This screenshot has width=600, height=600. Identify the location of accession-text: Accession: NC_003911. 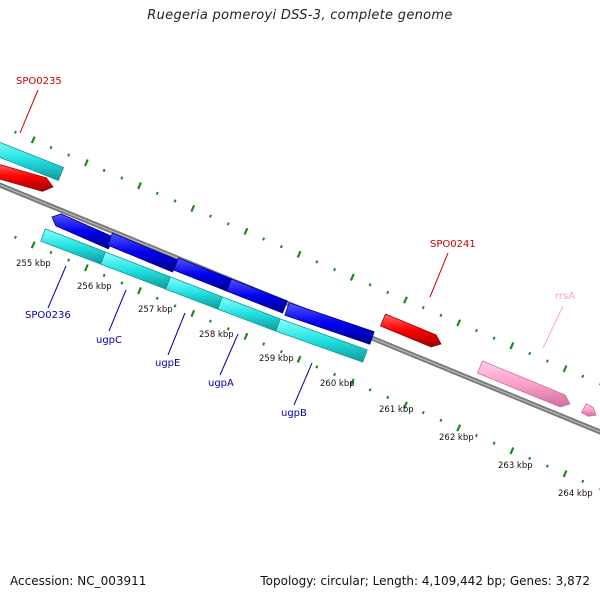
(78, 581).